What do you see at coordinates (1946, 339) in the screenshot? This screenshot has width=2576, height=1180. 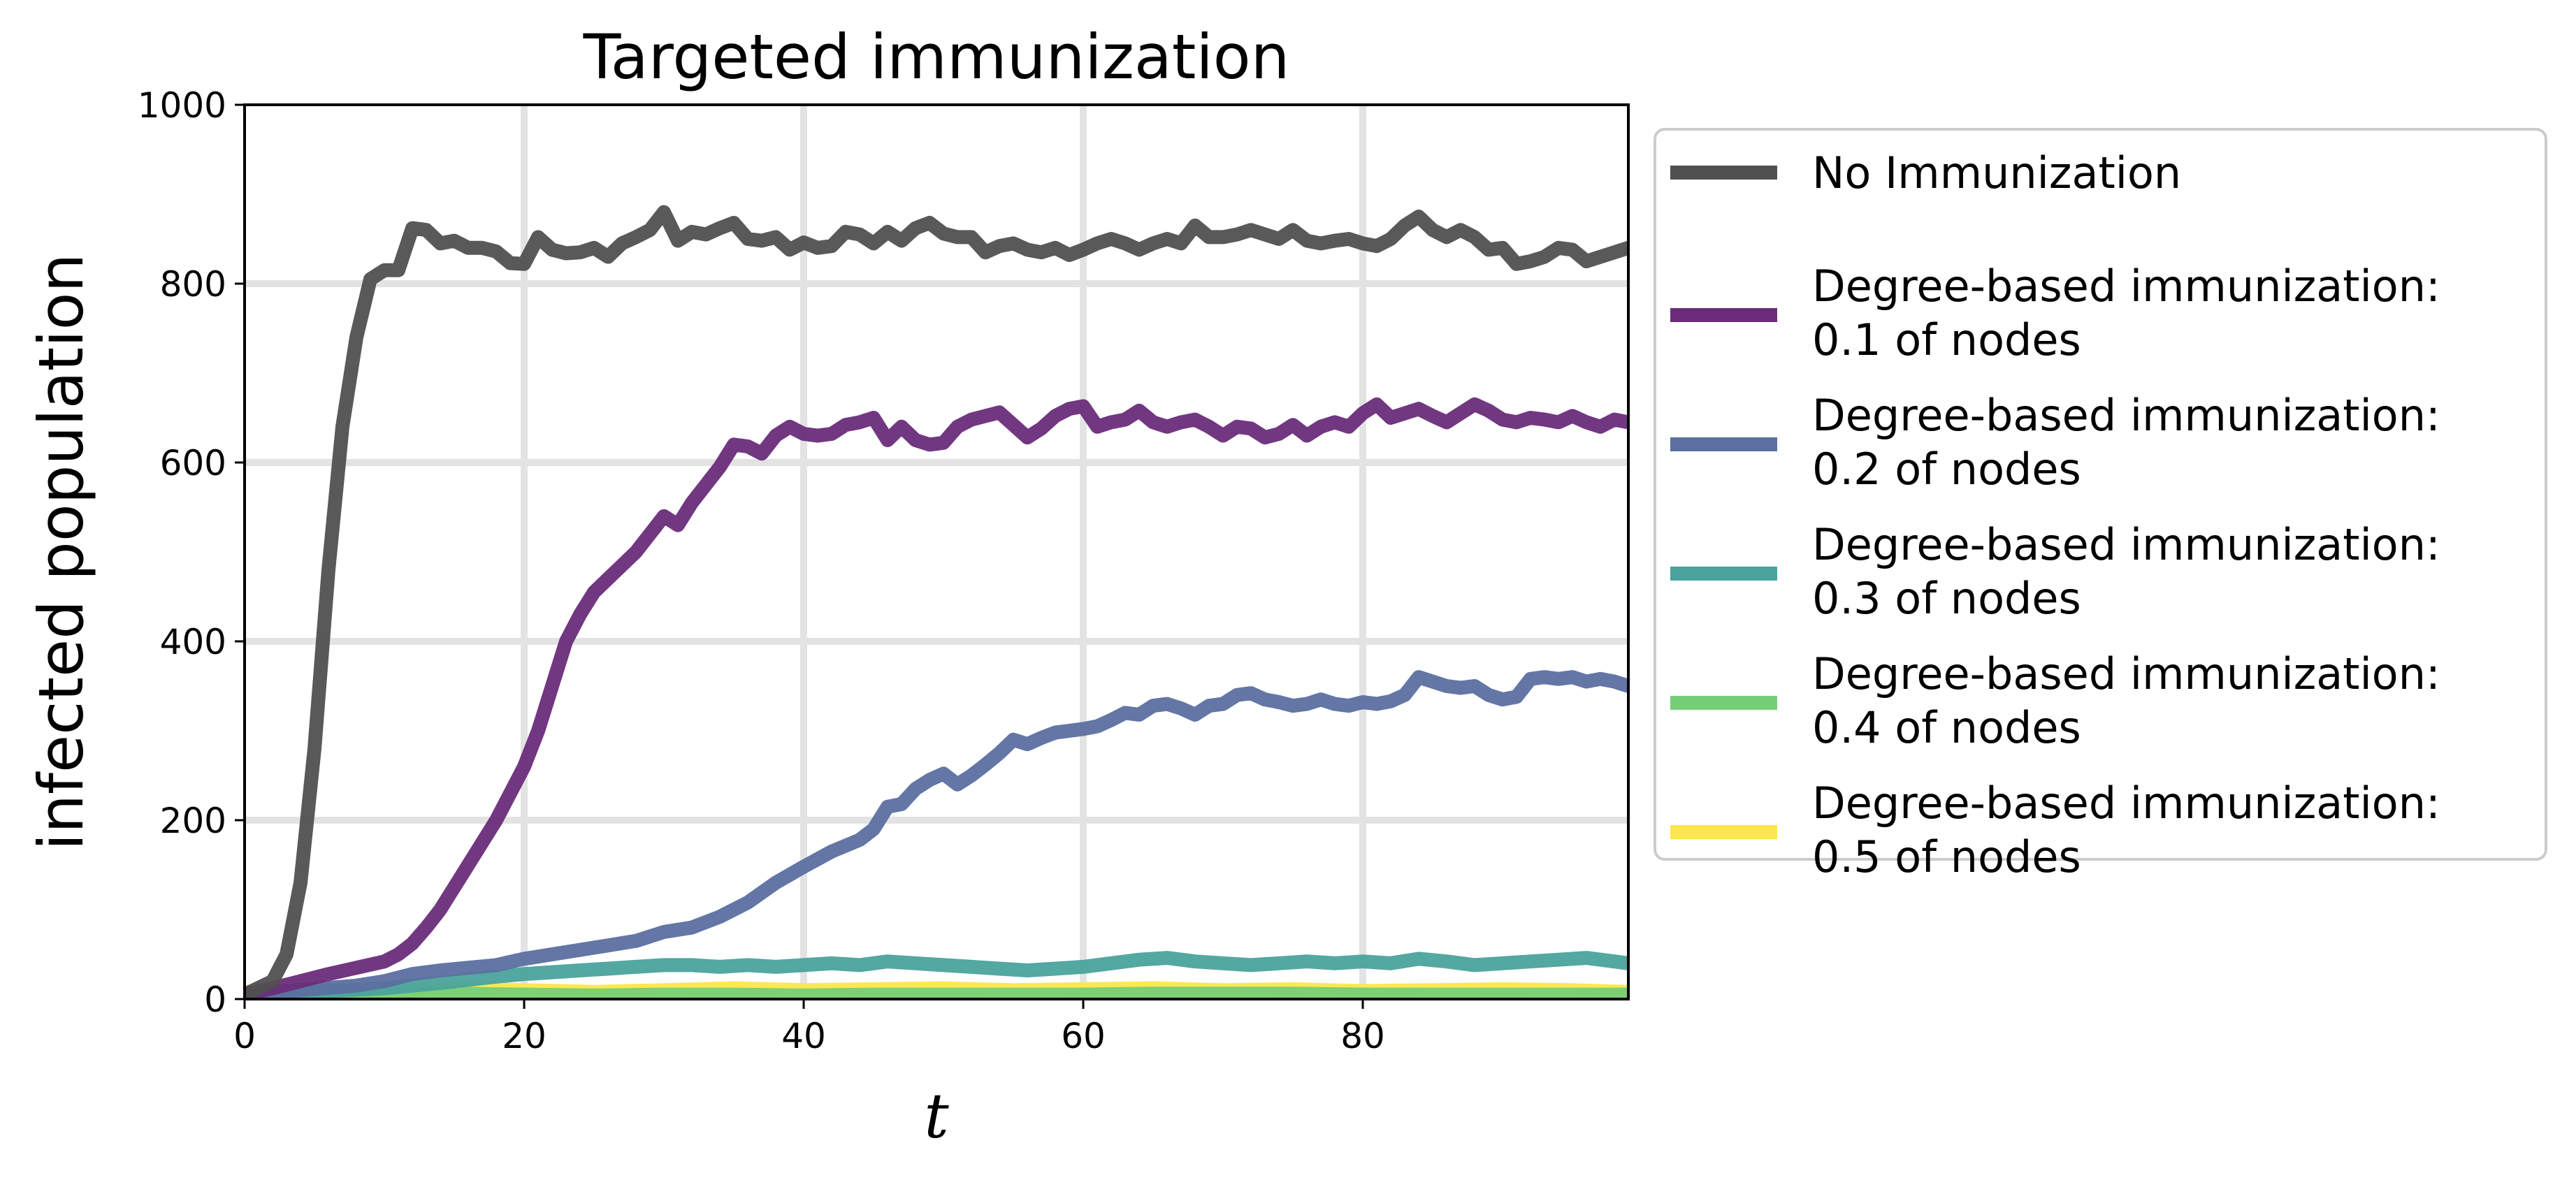 I see `legend-label-1: 0.1 of nodes` at bounding box center [1946, 339].